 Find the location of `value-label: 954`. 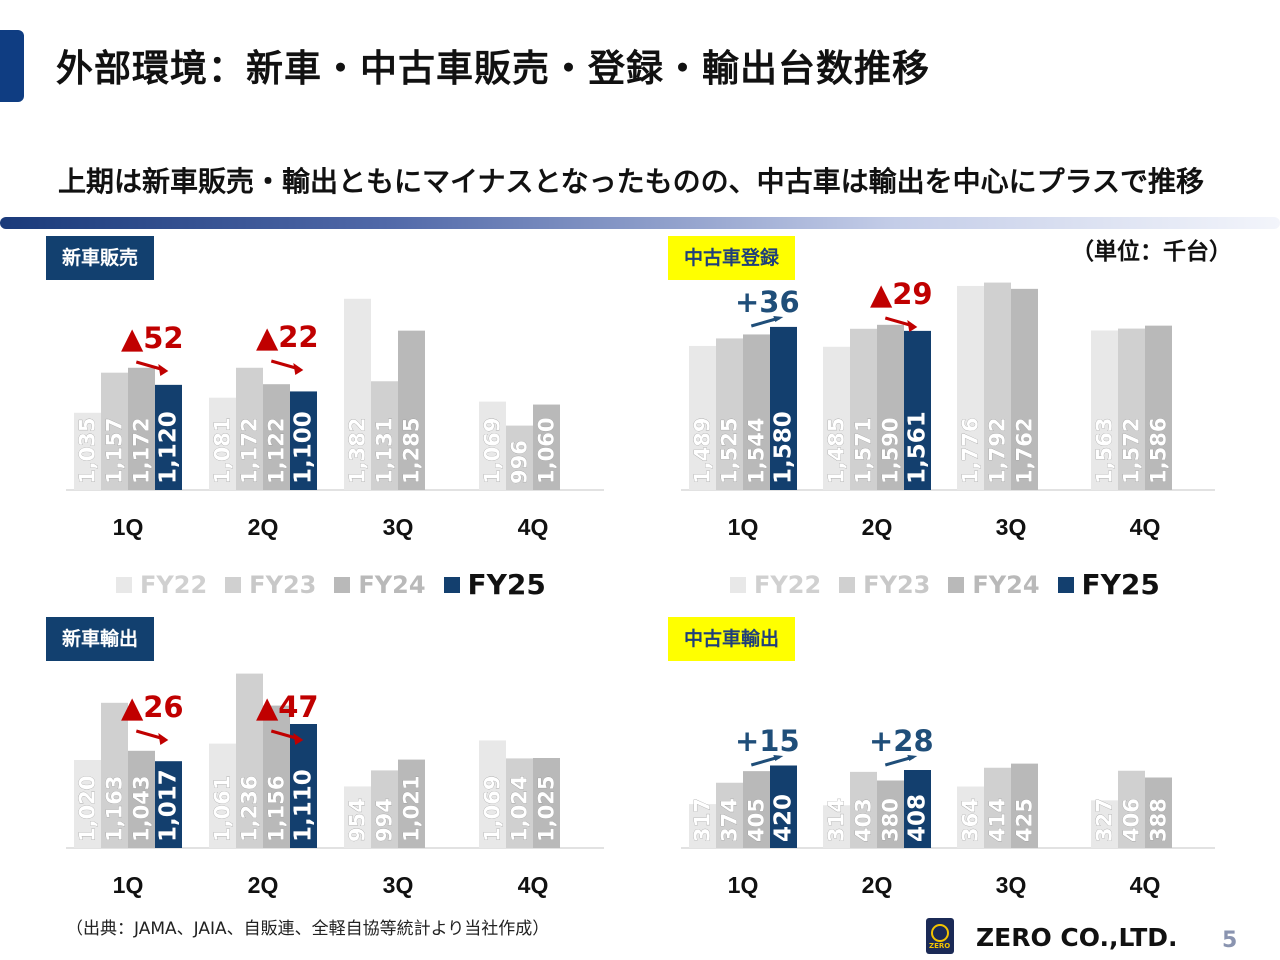

value-label: 954 is located at coordinates (358, 820).